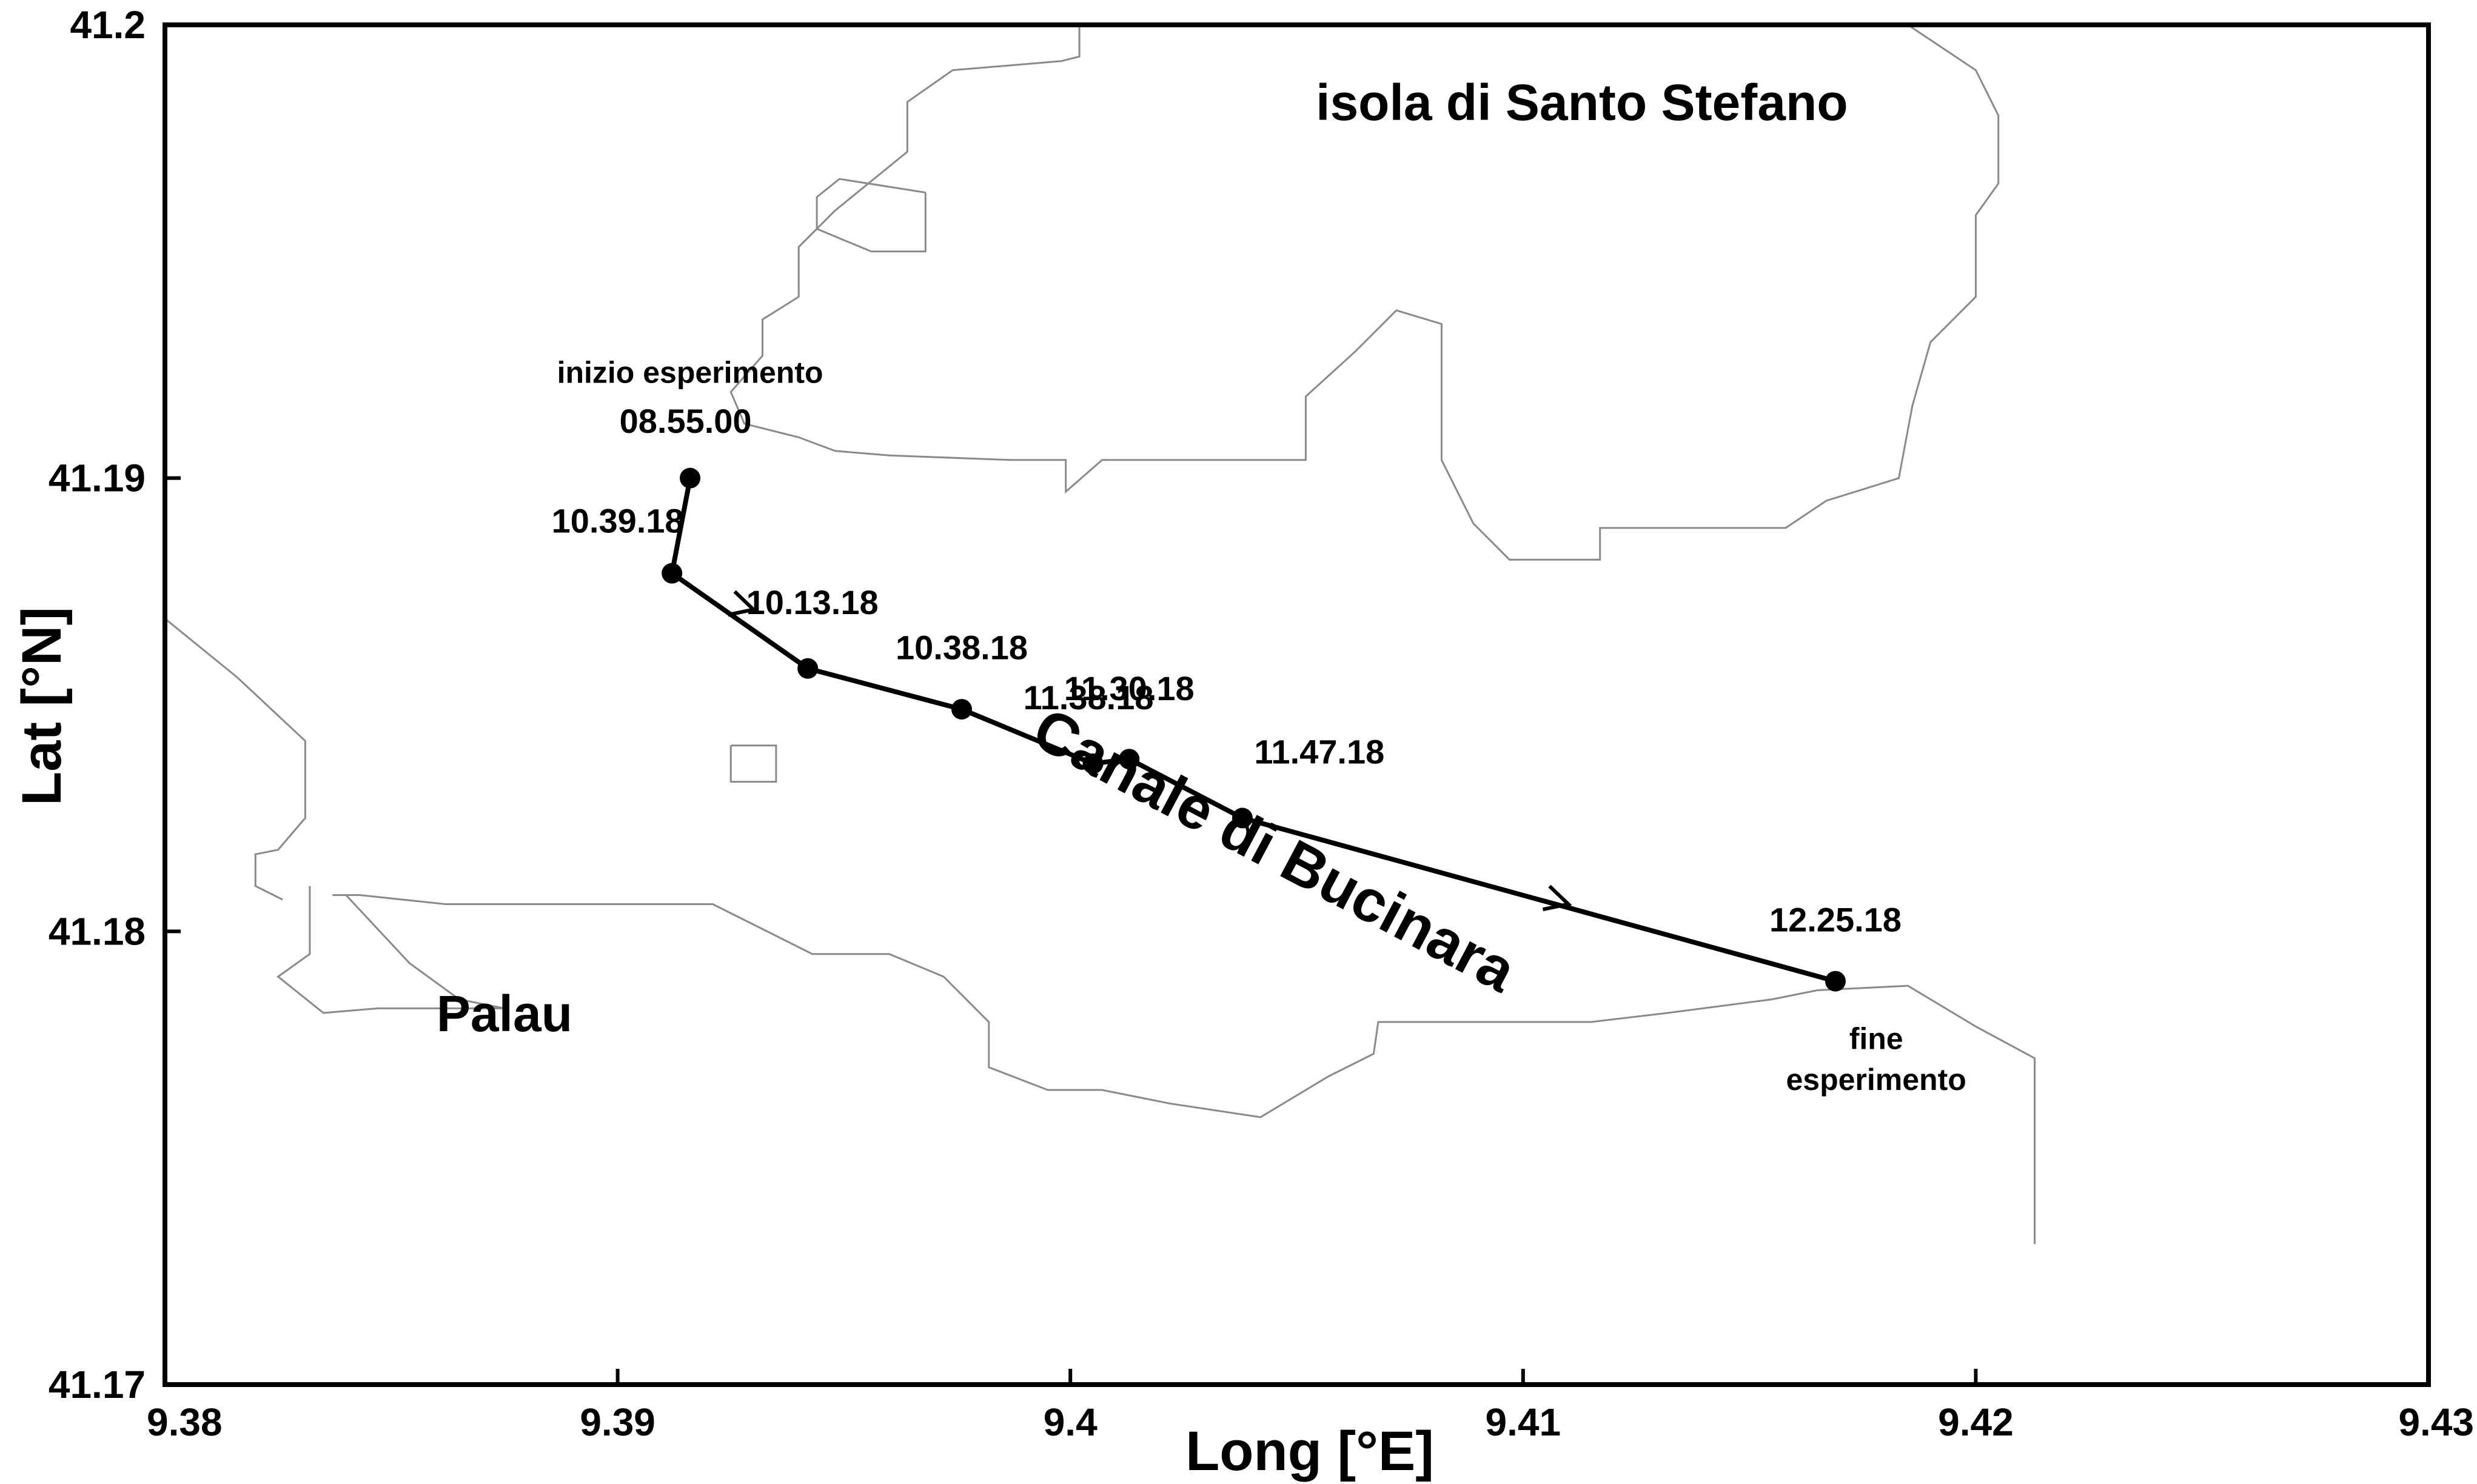 Image resolution: width=2477 pixels, height=1484 pixels. I want to click on y-tick-label: 41.19, so click(97, 478).